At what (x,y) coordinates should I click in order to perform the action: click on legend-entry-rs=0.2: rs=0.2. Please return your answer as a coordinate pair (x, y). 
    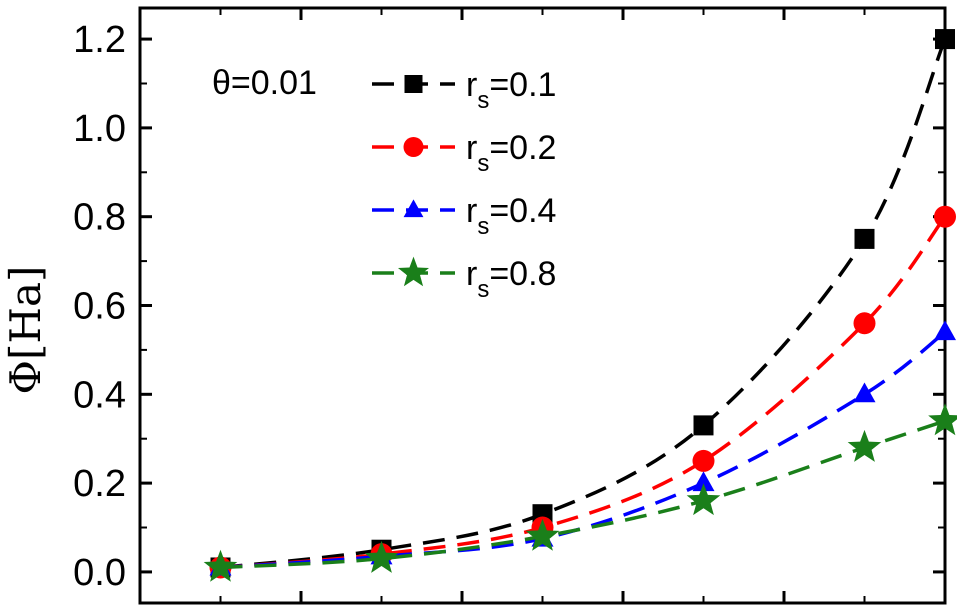
    Looking at the image, I should click on (464, 153).